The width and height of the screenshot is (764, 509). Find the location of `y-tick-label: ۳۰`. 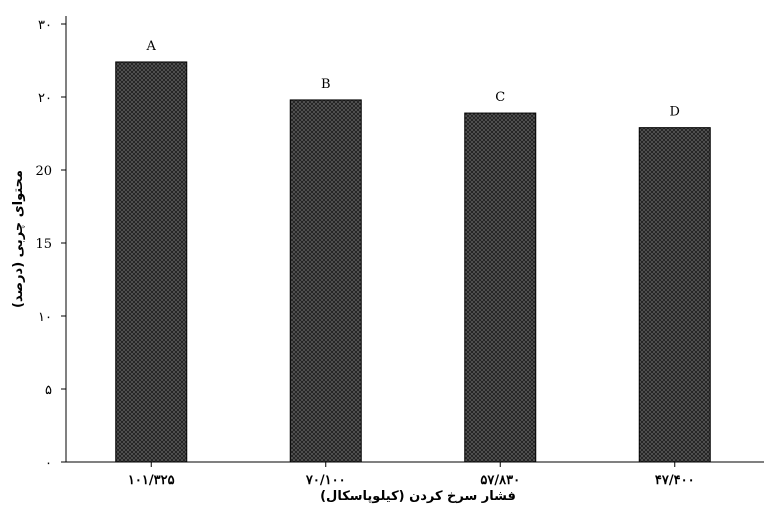

y-tick-label: ۳۰ is located at coordinates (45, 25).